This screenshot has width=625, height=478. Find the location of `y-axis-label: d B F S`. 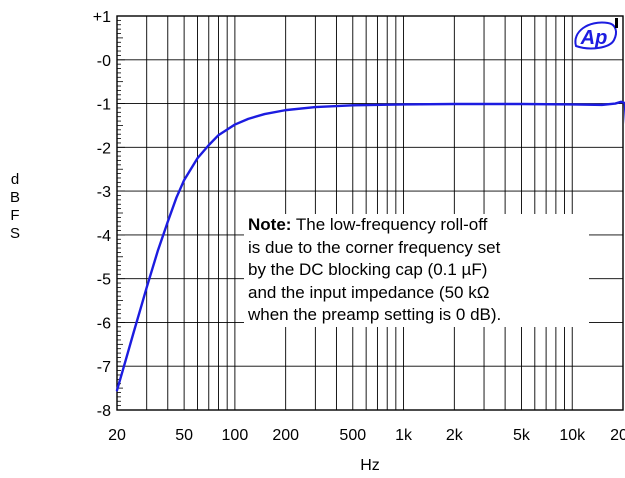

y-axis-label: d B F S is located at coordinates (15, 207).